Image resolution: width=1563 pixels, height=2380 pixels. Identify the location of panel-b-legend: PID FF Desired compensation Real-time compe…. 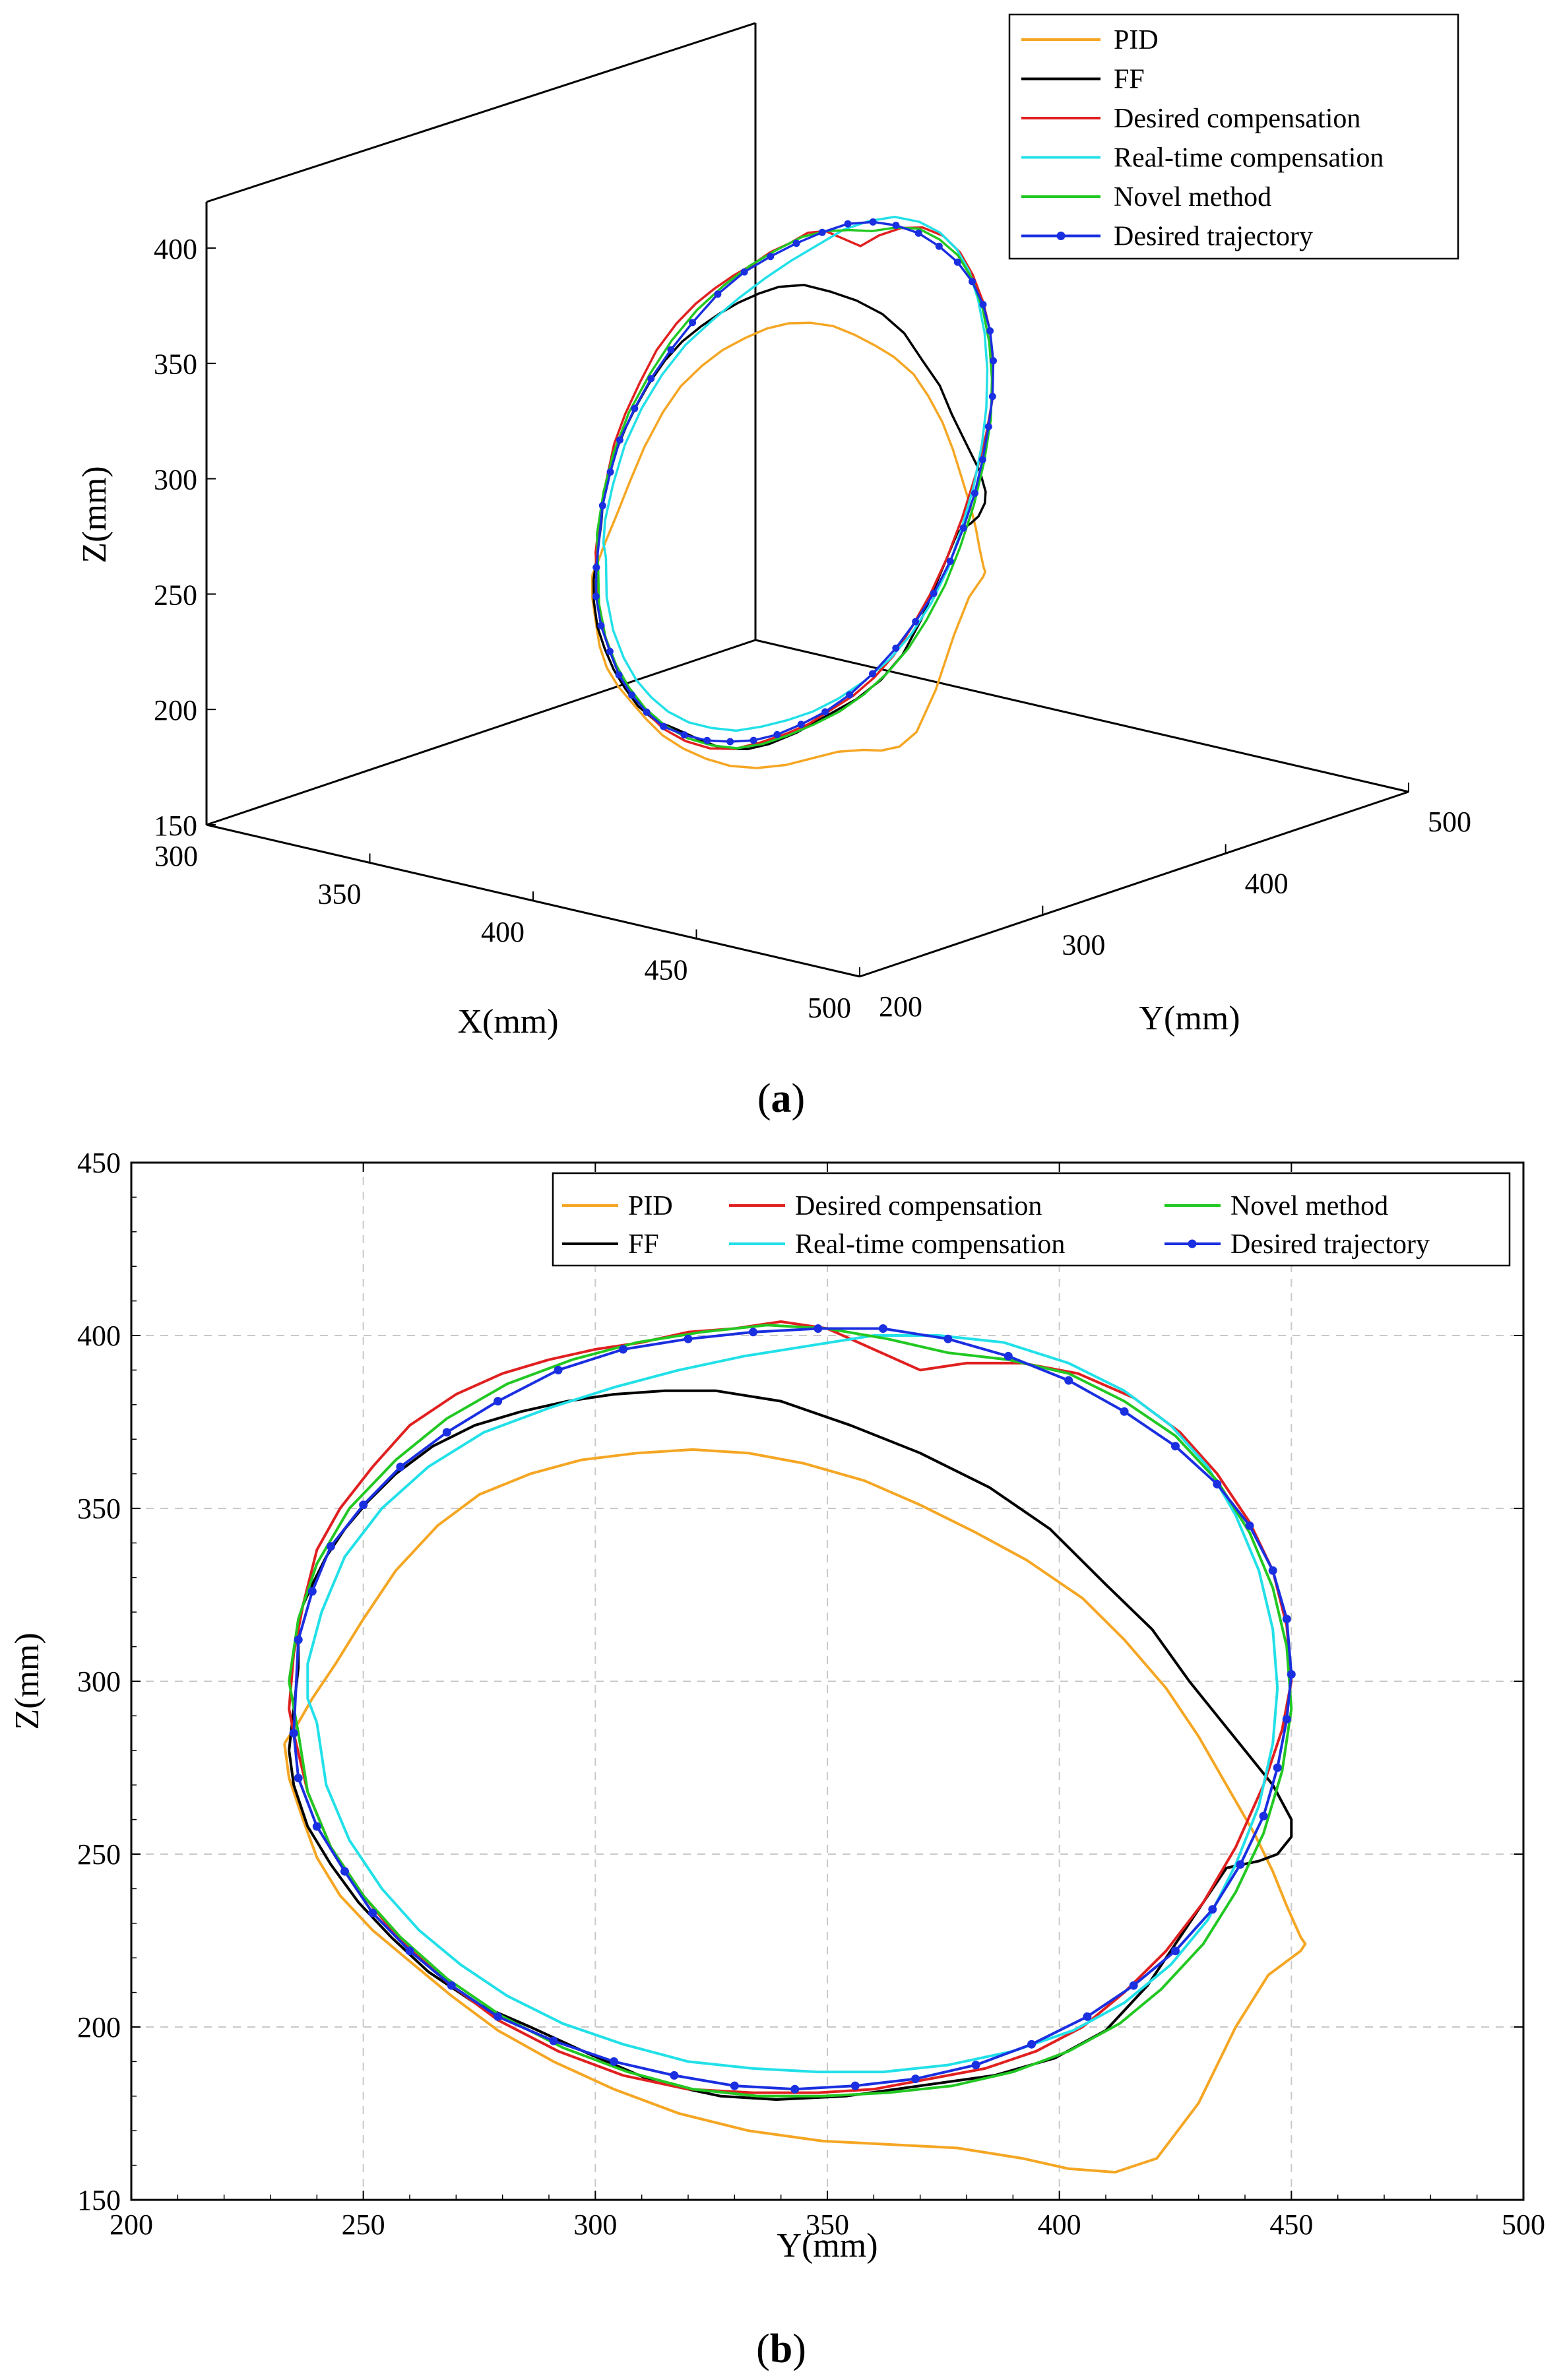
(1032, 1219).